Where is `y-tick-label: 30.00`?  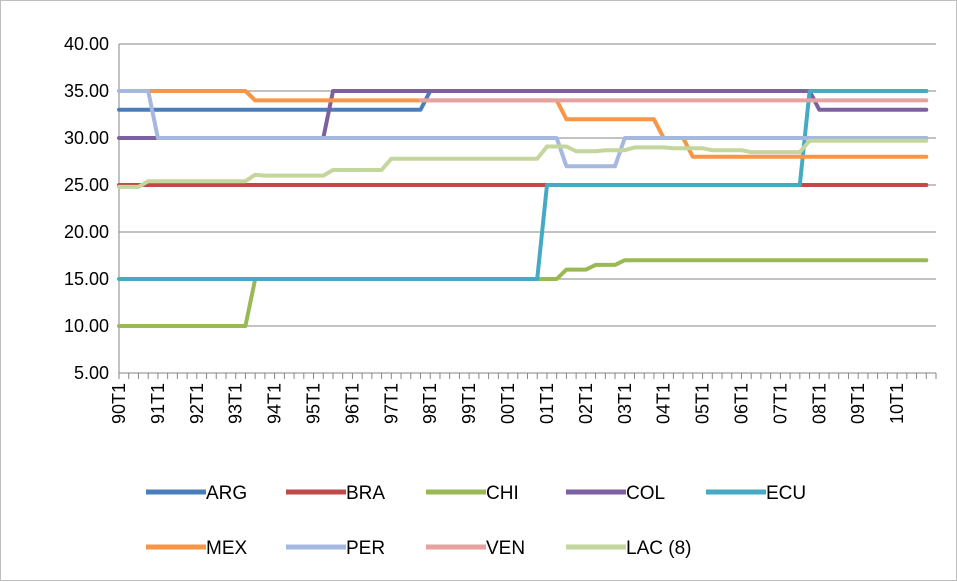
y-tick-label: 30.00 is located at coordinates (86, 138).